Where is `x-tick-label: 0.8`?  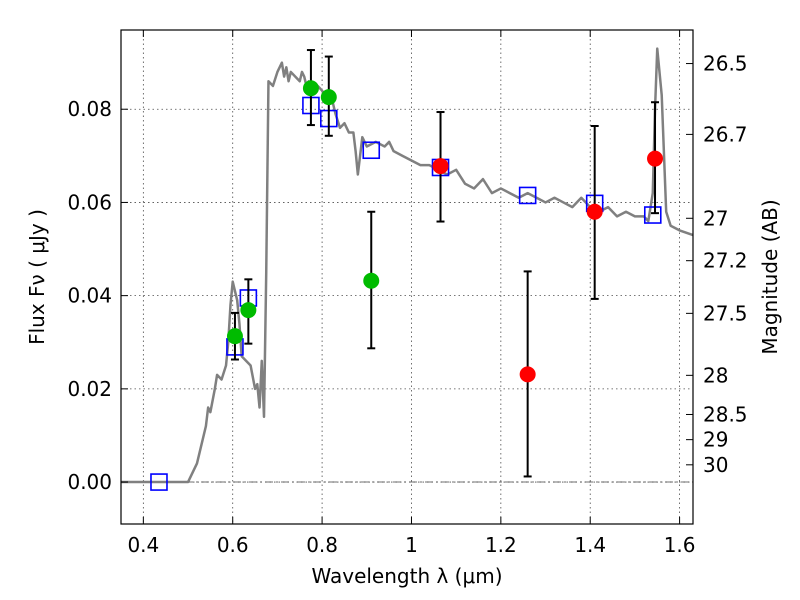
x-tick-label: 0.8 is located at coordinates (322, 545).